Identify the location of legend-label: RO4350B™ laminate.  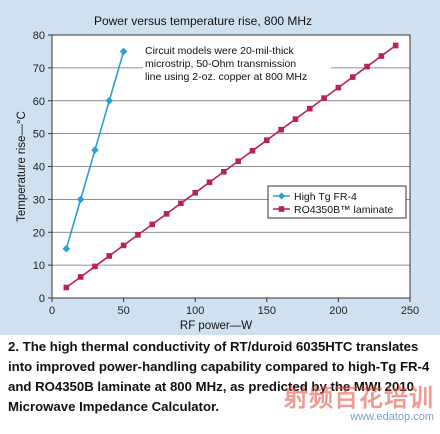
(343, 210).